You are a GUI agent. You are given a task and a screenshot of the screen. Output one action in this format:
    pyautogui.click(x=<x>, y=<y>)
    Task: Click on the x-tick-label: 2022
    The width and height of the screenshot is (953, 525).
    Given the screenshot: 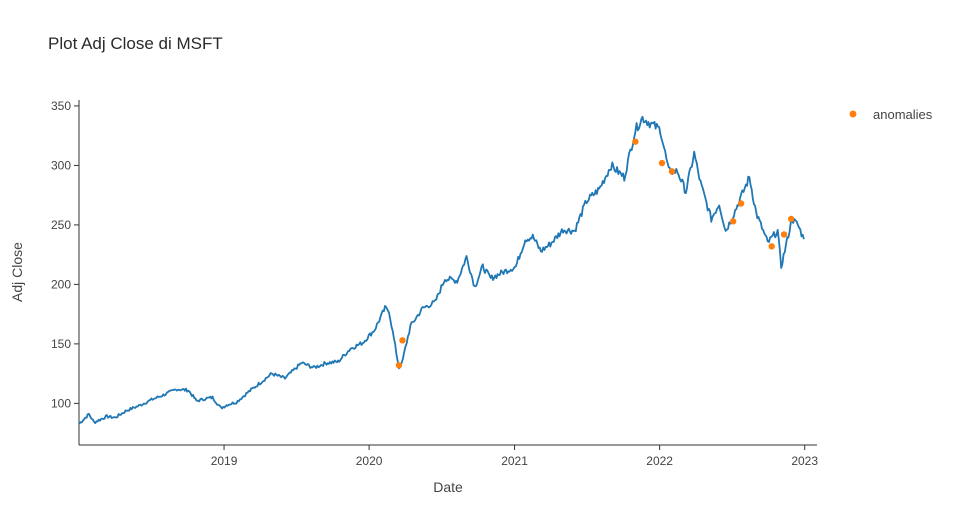 What is the action you would take?
    pyautogui.click(x=659, y=461)
    